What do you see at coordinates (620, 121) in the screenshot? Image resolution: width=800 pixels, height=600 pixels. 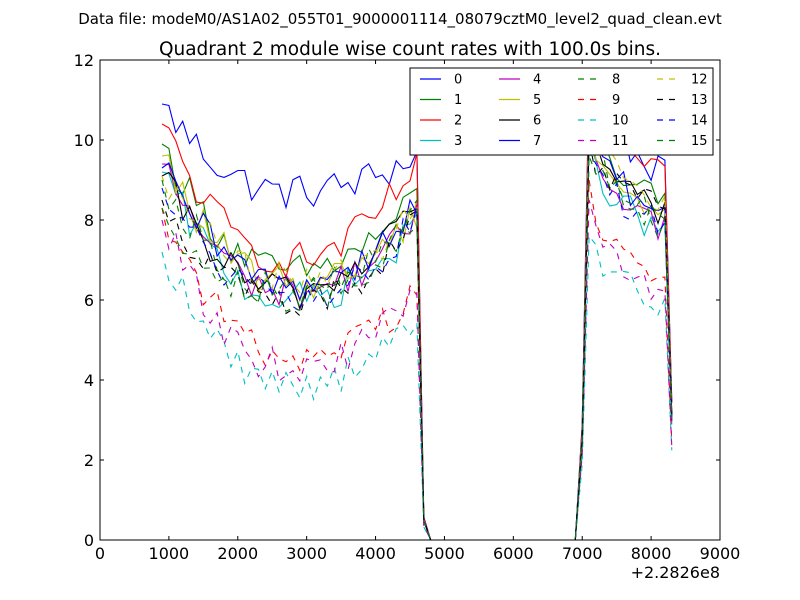 I see `legend-label-10: 10` at bounding box center [620, 121].